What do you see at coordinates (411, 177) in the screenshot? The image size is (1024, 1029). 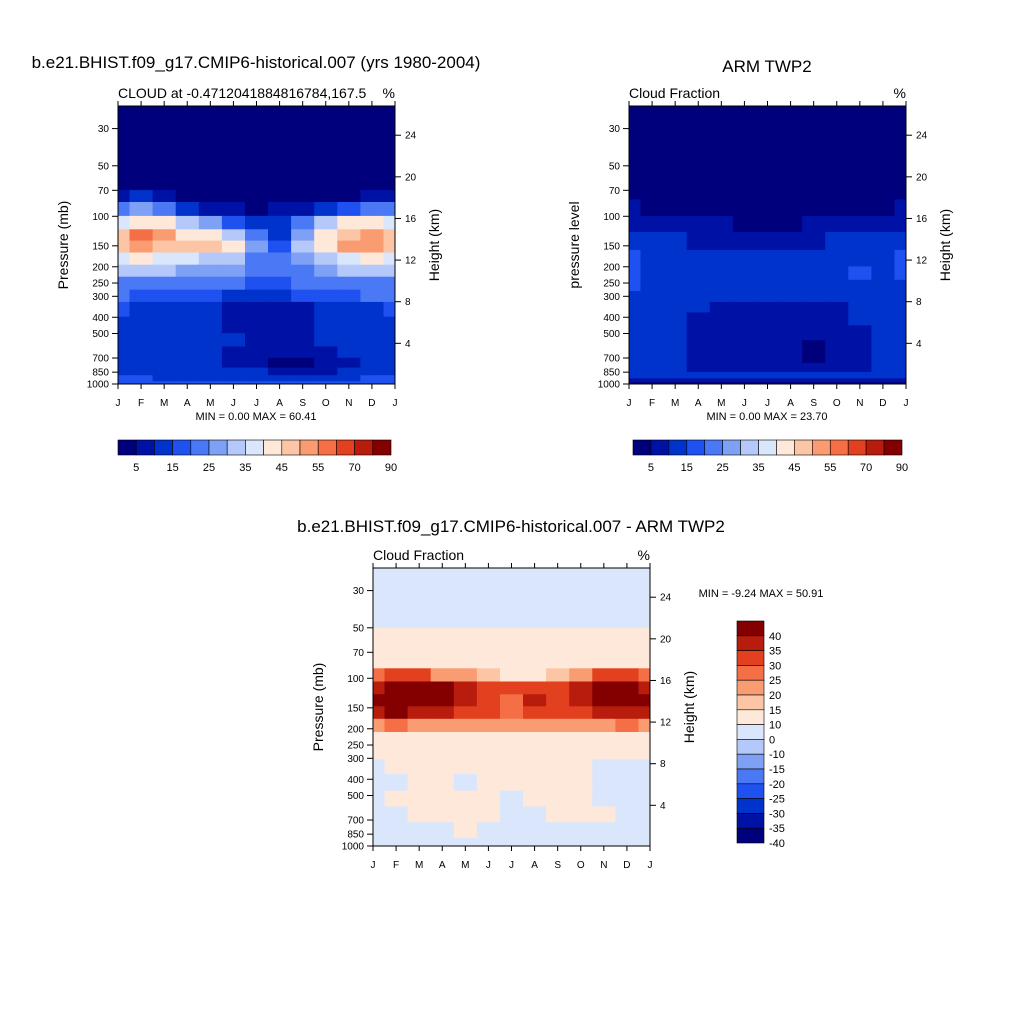 I see `y-right-tick-label: 20` at bounding box center [411, 177].